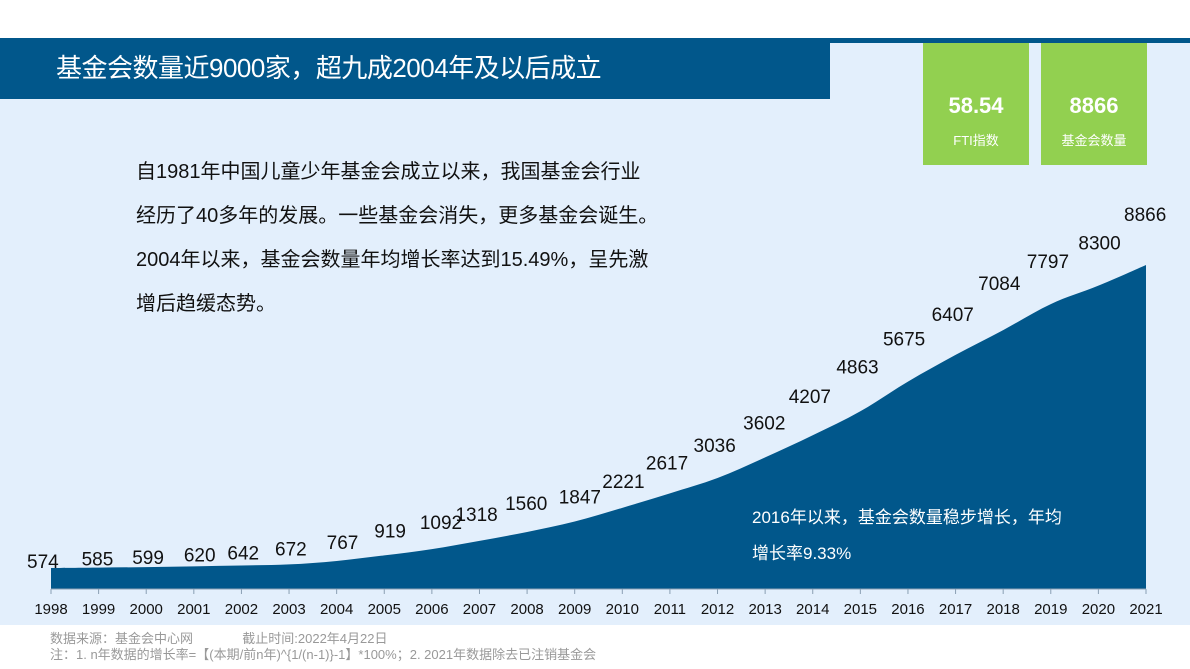  Describe the element at coordinates (288, 609) in the screenshot. I see `x-tick-label: 2003` at that location.